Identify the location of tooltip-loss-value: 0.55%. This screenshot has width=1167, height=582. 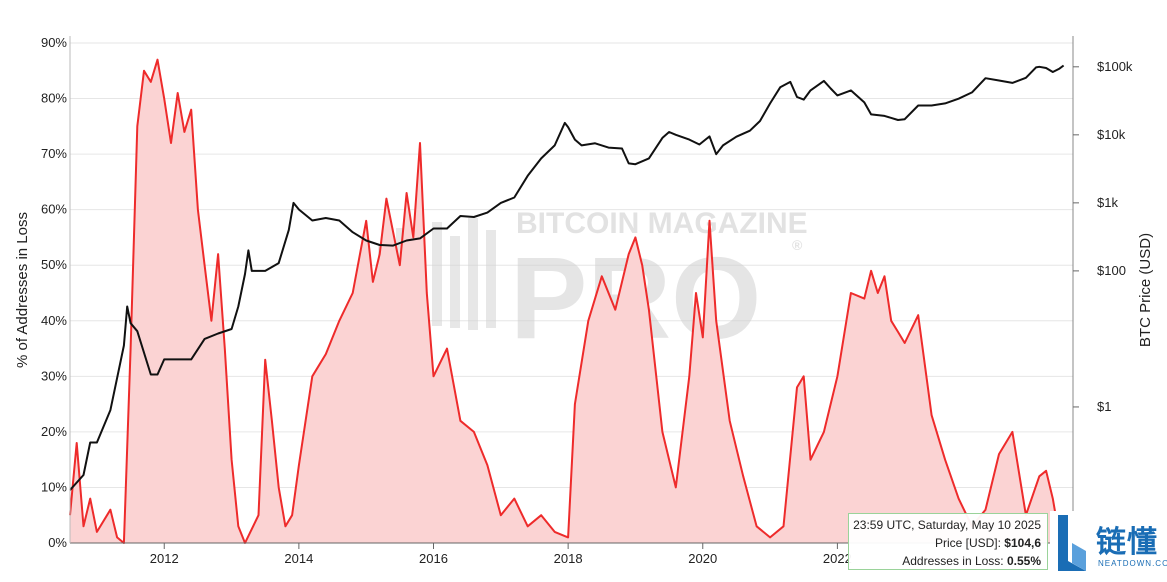
(1023, 561).